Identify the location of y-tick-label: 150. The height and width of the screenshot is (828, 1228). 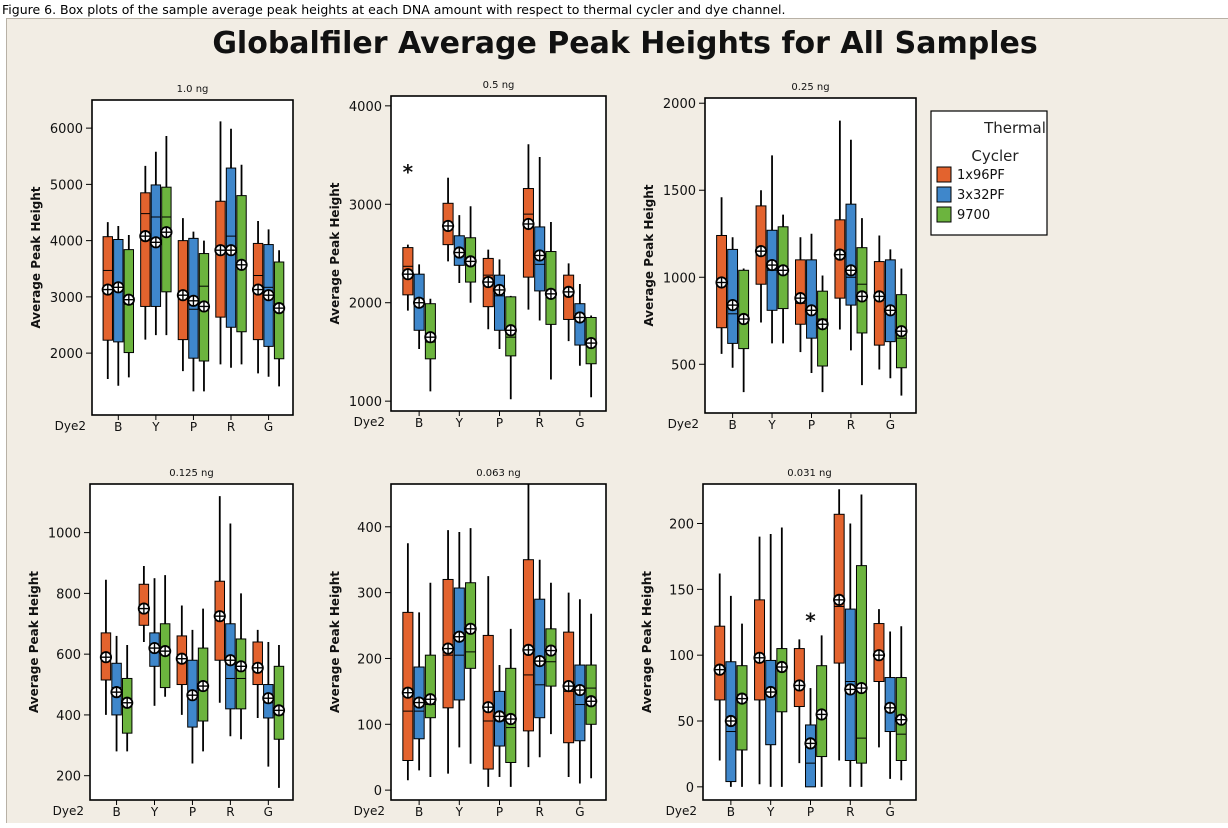
(681, 590).